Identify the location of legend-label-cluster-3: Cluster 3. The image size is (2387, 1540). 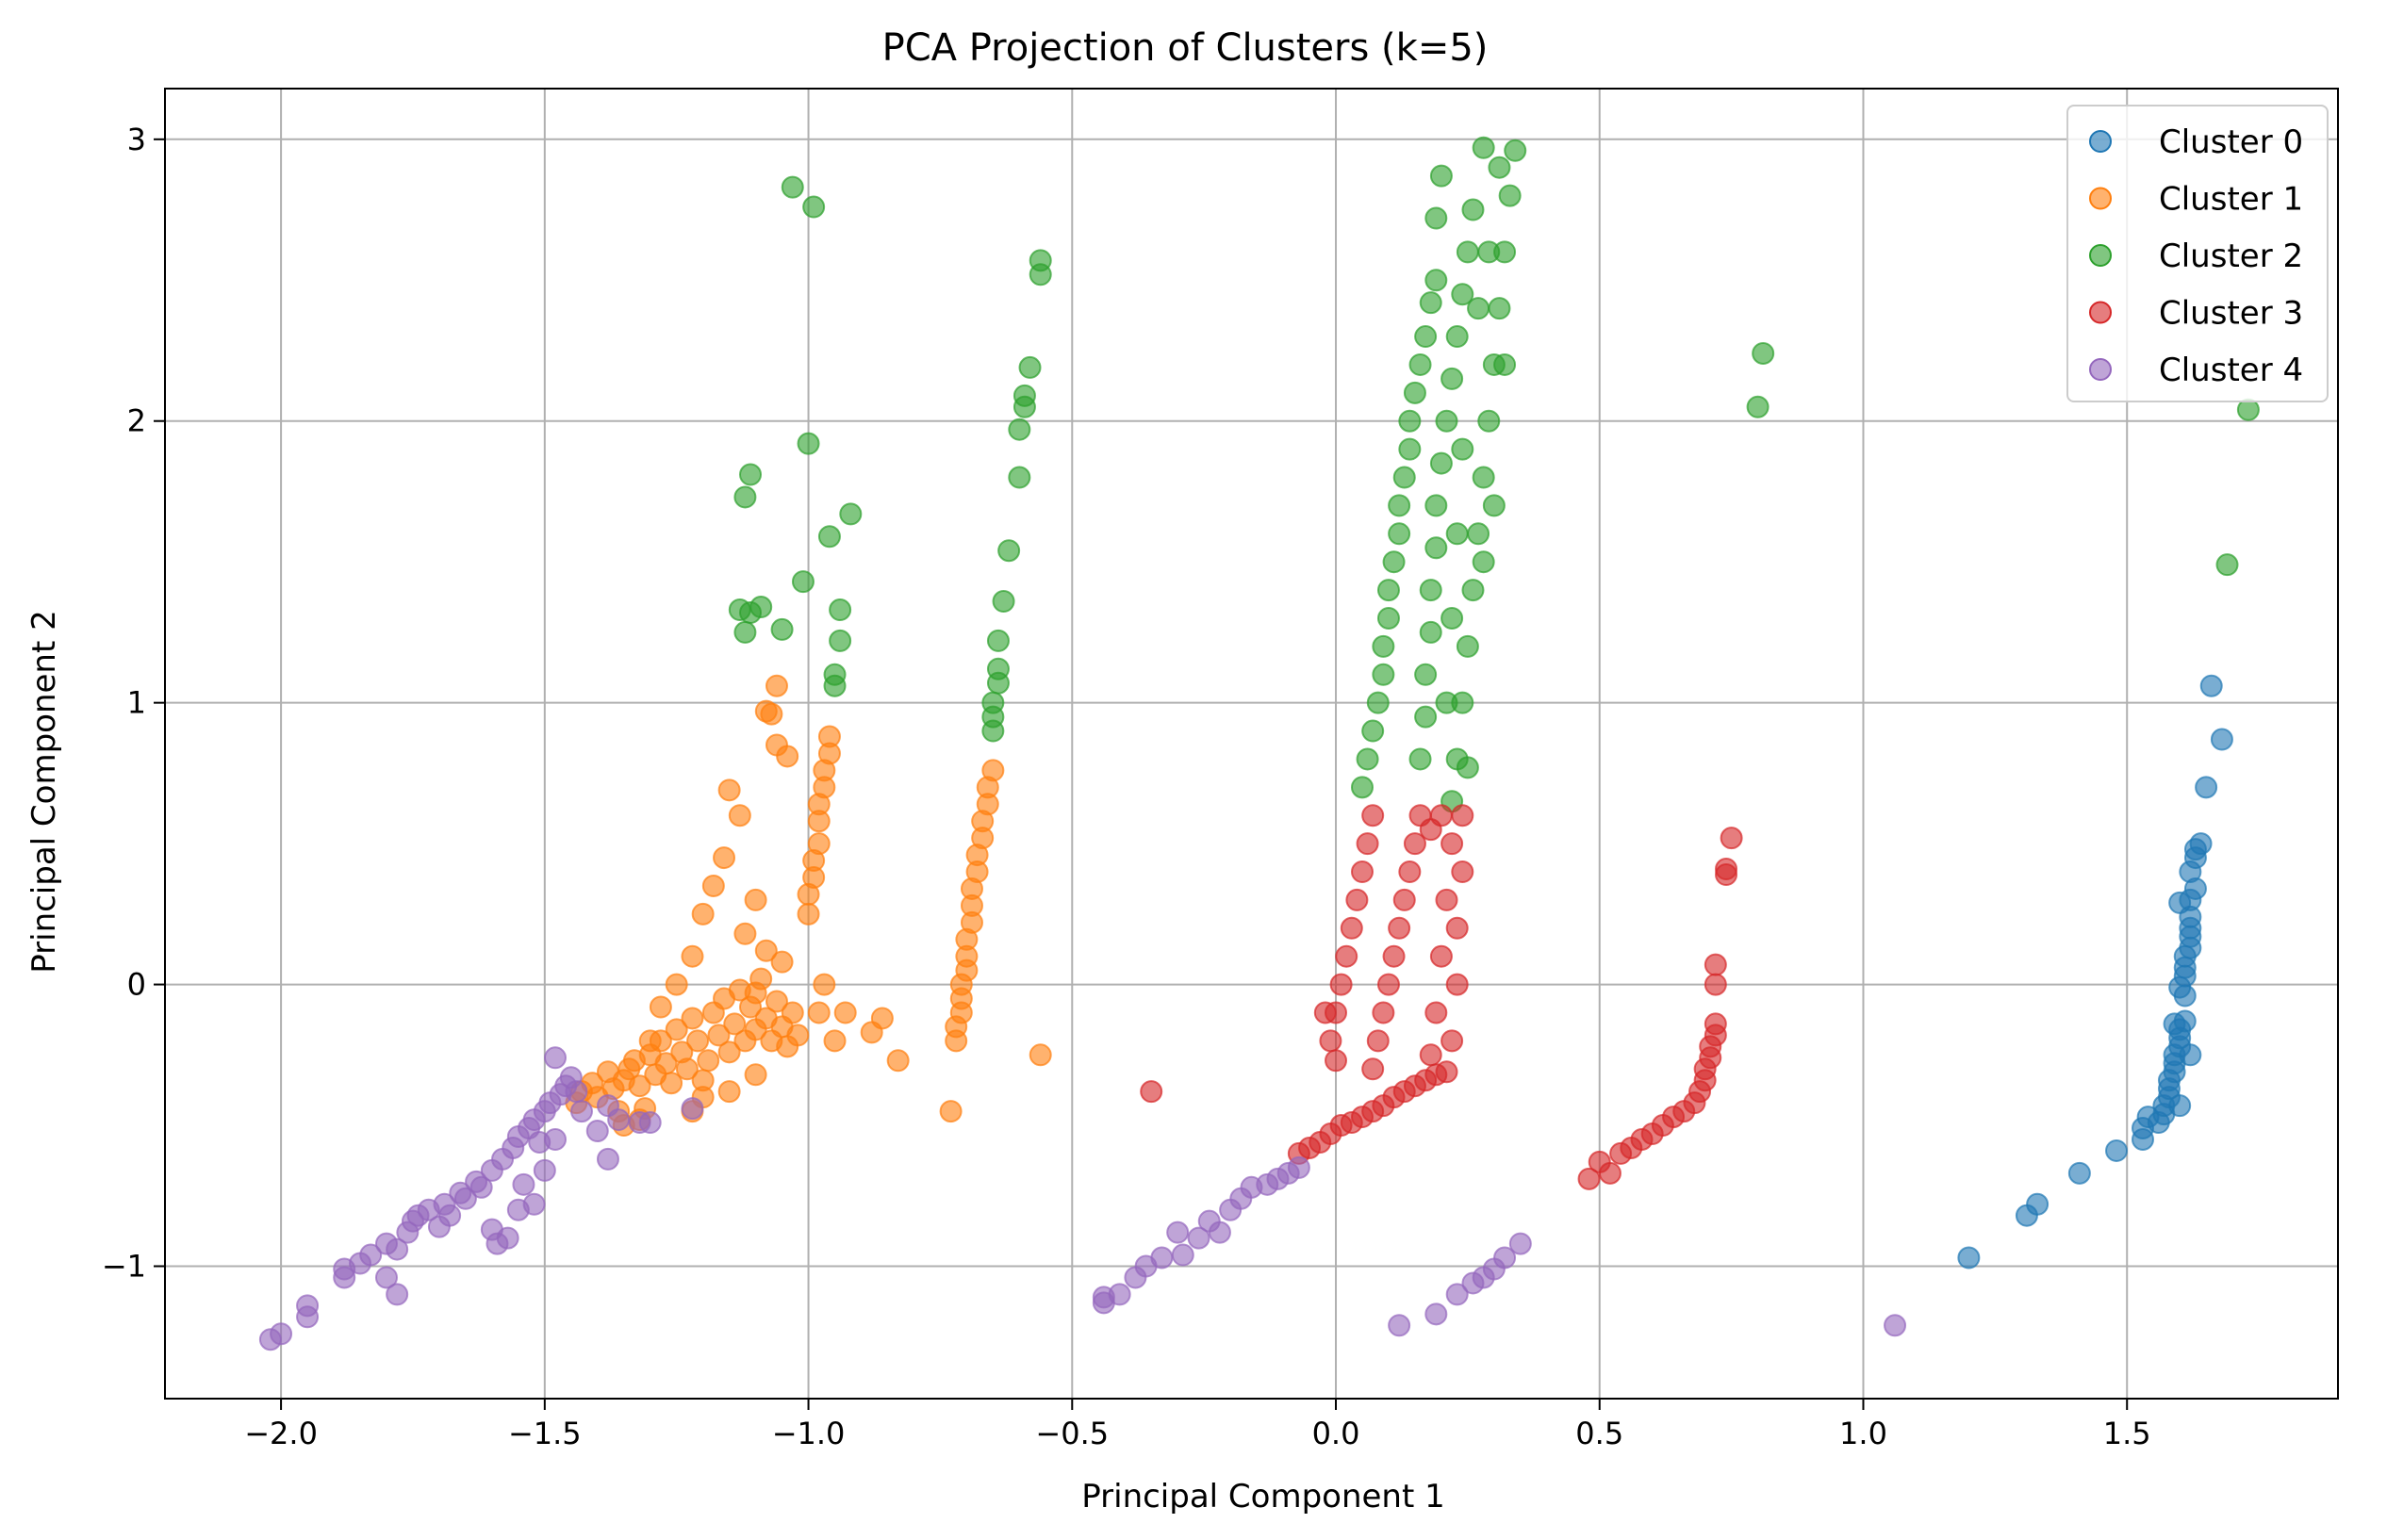
(2231, 314).